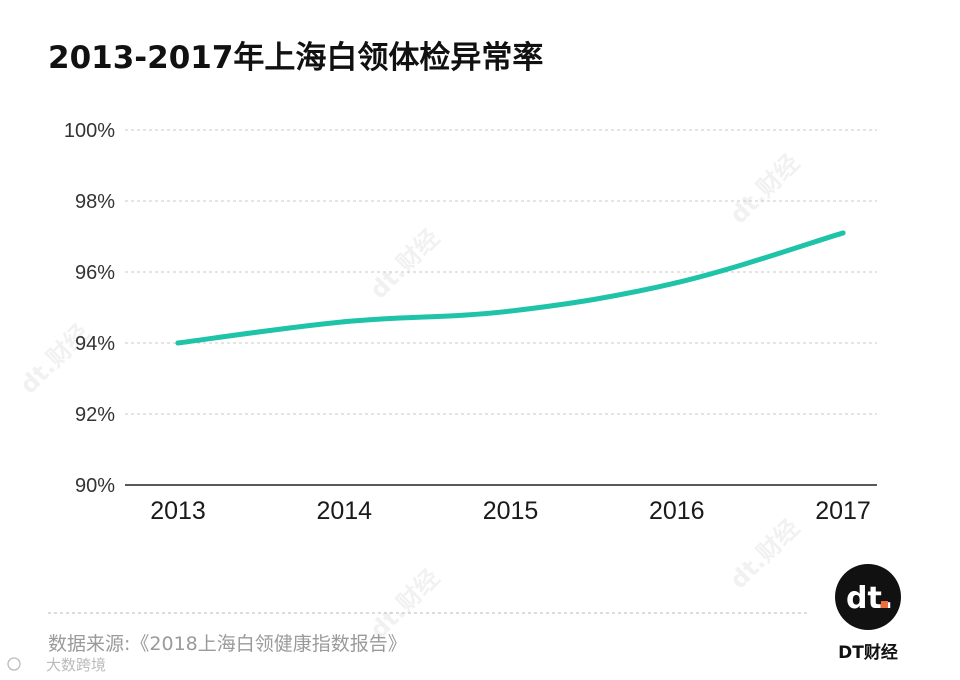 The image size is (960, 680). Describe the element at coordinates (95, 486) in the screenshot. I see `y-tick-label: 90%` at that location.